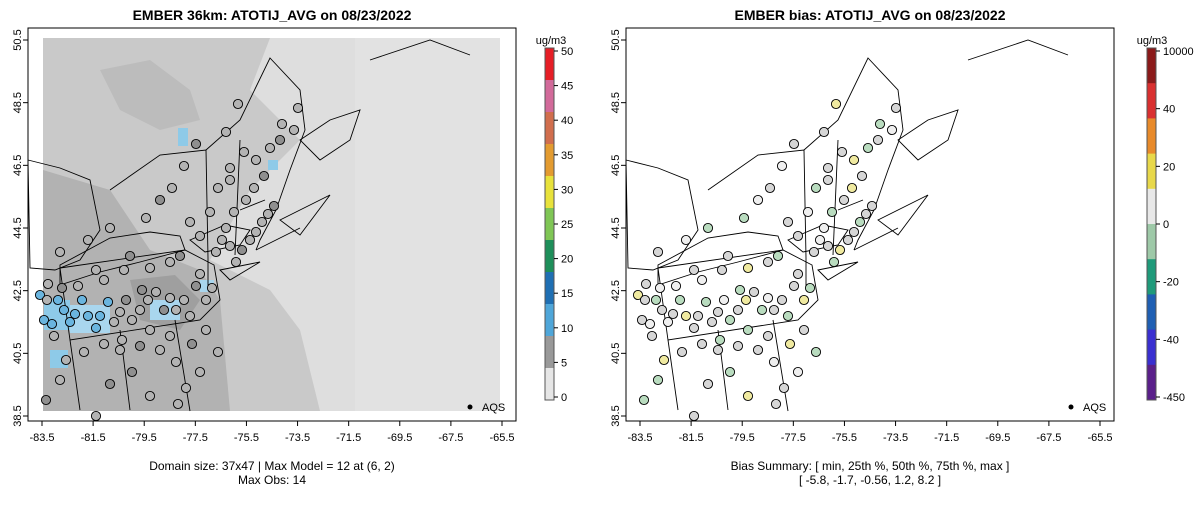 The width and height of the screenshot is (1200, 507). I want to click on right-colorbar-tick-label: 10000, so click(1178, 52).